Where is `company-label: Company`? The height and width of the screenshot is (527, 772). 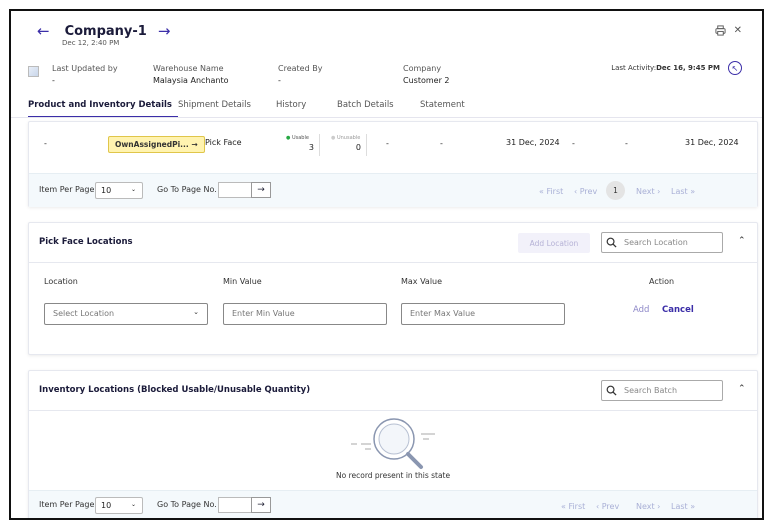
company-label: Company is located at coordinates (422, 68).